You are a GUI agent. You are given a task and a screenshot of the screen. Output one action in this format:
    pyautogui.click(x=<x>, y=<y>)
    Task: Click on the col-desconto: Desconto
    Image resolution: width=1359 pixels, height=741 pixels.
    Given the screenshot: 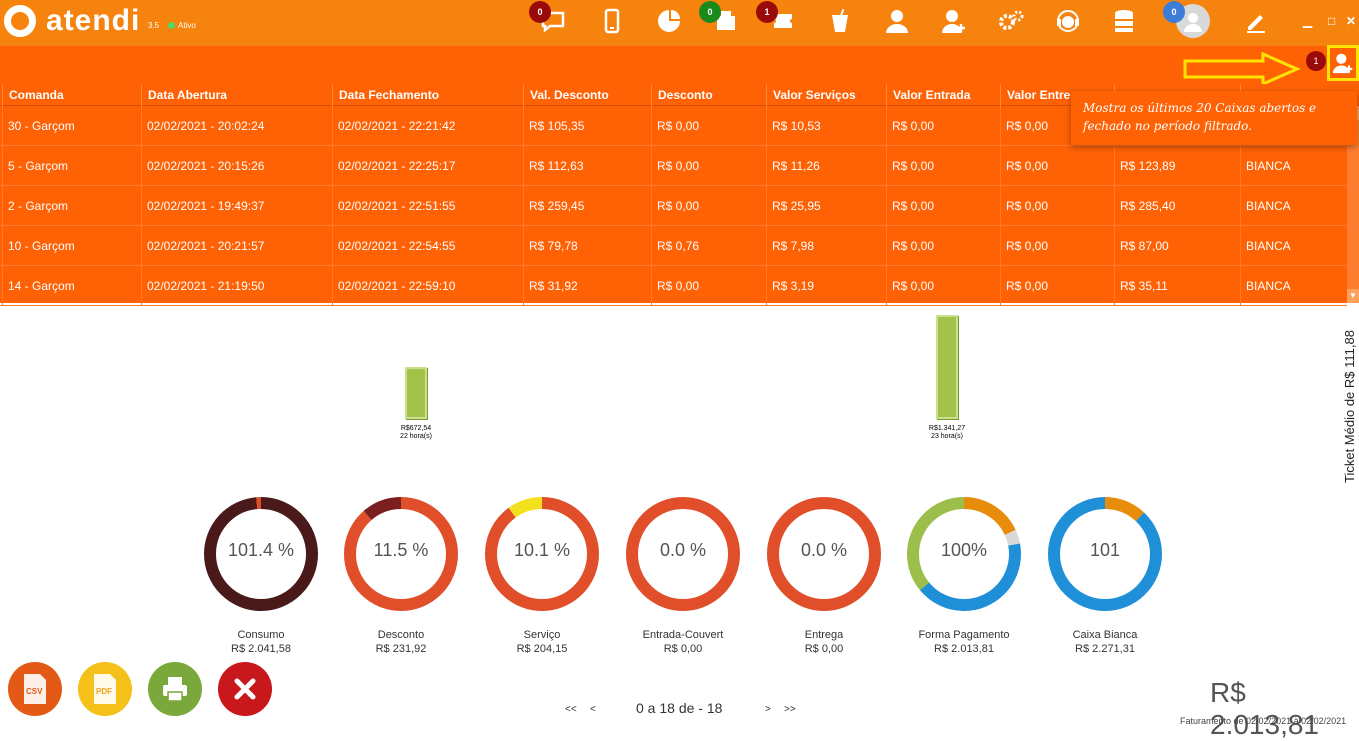 What is the action you would take?
    pyautogui.click(x=708, y=95)
    